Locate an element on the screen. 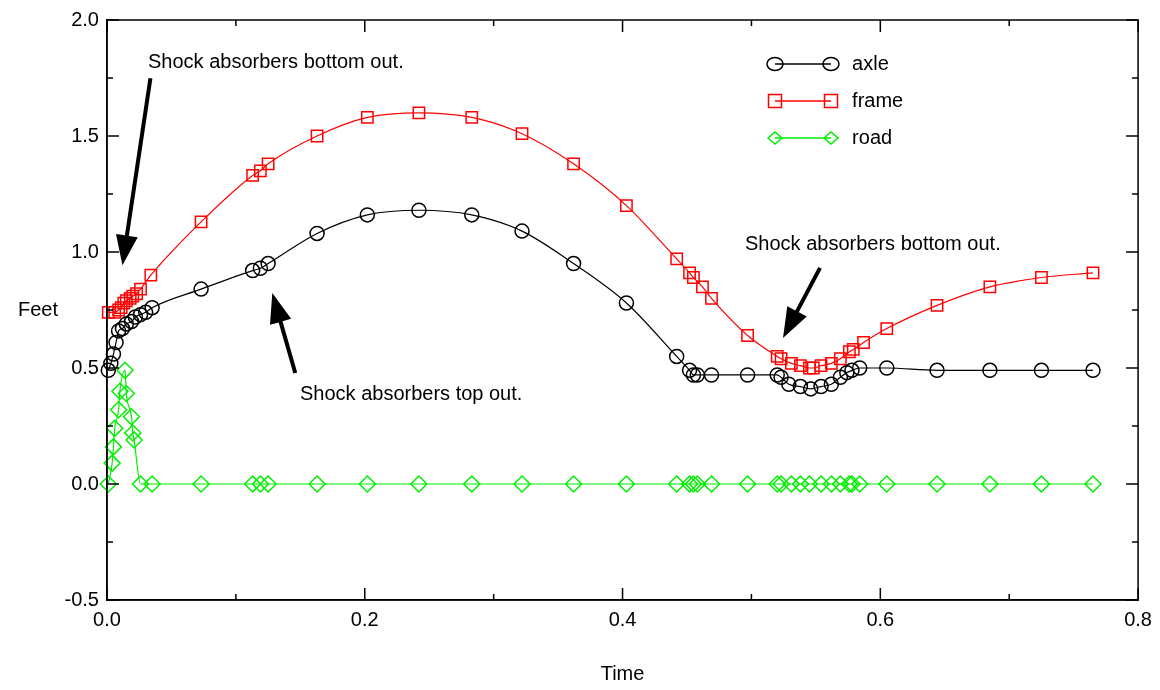 The image size is (1160, 690). y-tick-label: 0.0 is located at coordinates (85, 482).